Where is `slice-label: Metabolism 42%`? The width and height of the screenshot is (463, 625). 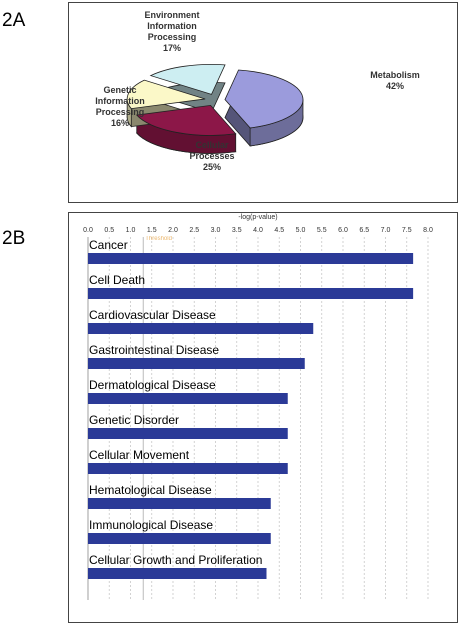
slice-label: Metabolism 42% is located at coordinates (395, 81).